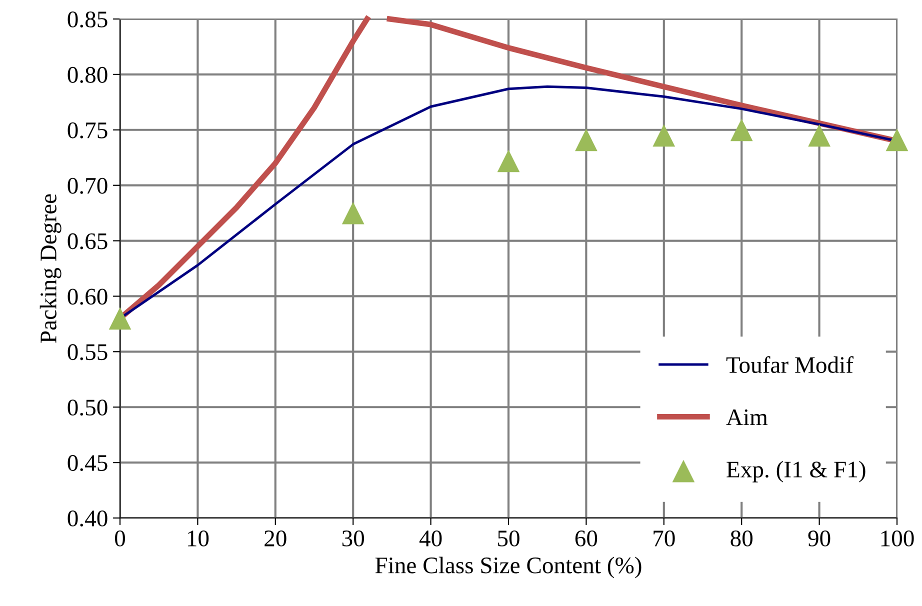 Image resolution: width=922 pixels, height=606 pixels. I want to click on x-tick-label: 70, so click(664, 538).